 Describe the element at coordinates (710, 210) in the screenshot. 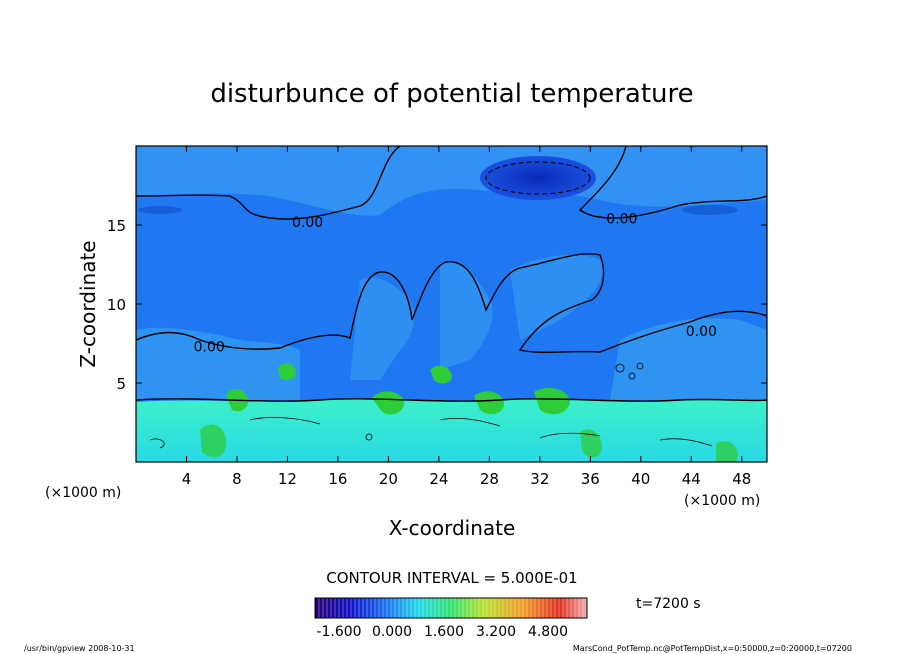

I see `dark-spot-right` at that location.